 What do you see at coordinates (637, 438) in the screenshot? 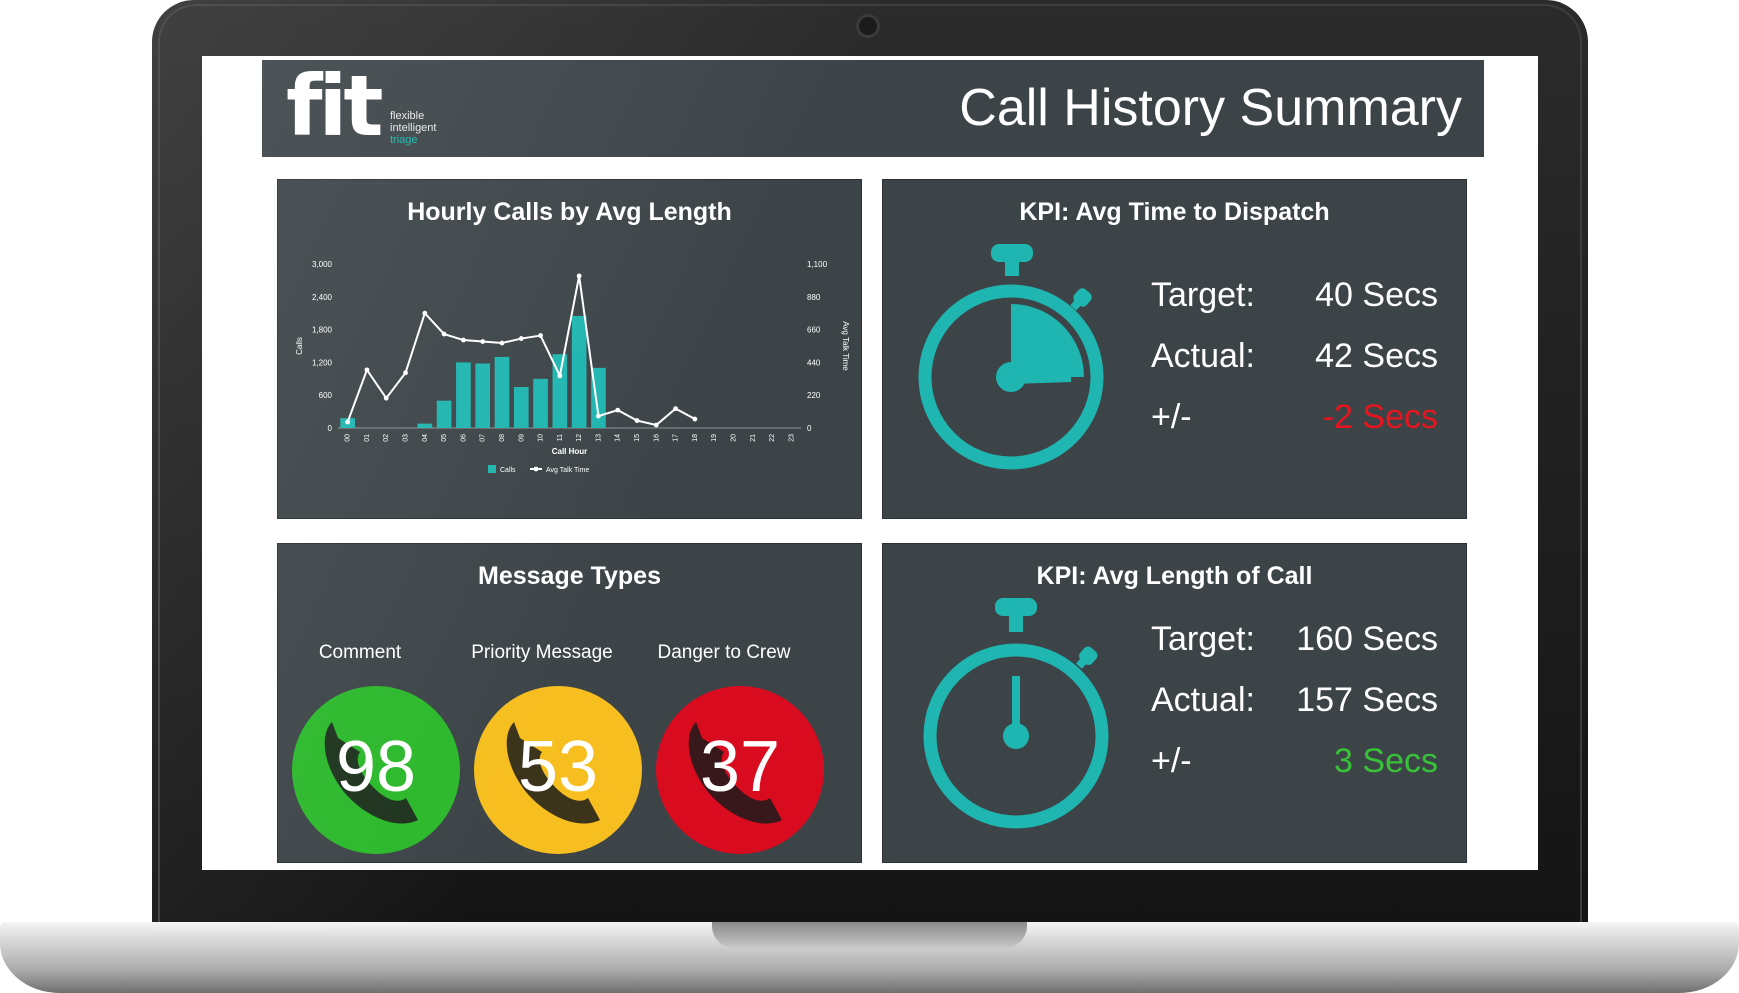
I see `x-tick-label: 15` at bounding box center [637, 438].